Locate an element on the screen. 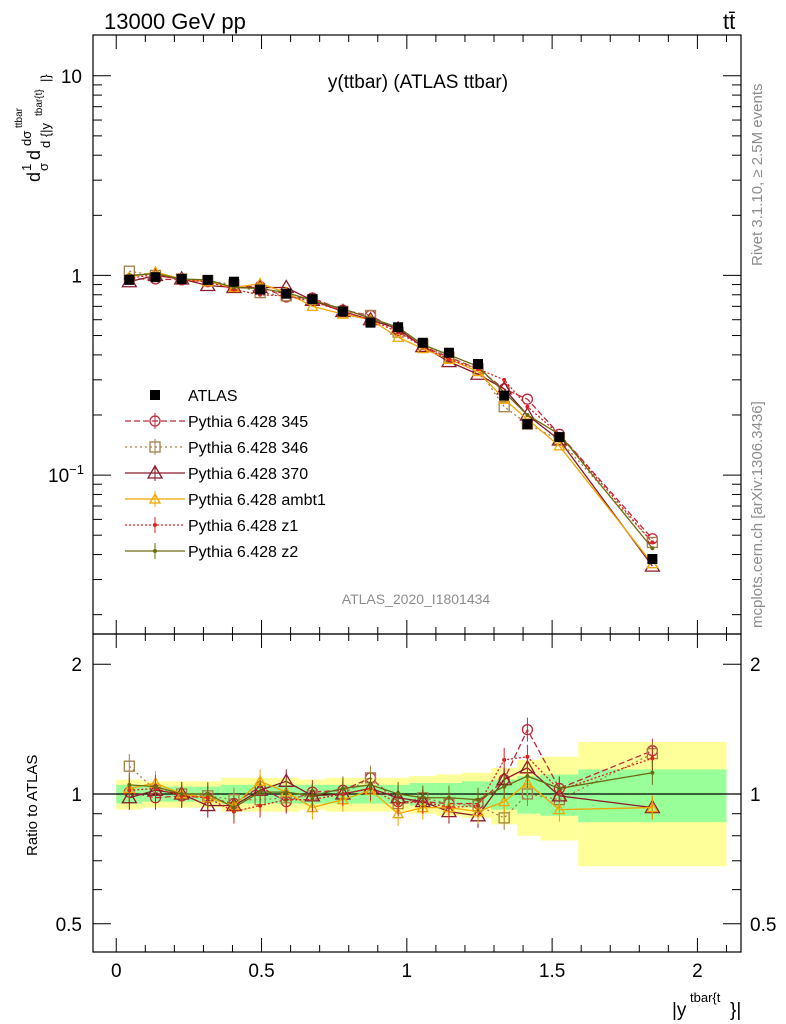  x-tick-label: 1.5 is located at coordinates (552, 971).